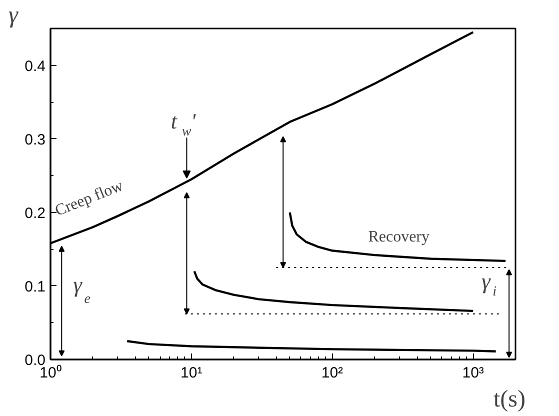 The height and width of the screenshot is (416, 559). I want to click on x-tick-label: 10⁰, so click(51, 373).